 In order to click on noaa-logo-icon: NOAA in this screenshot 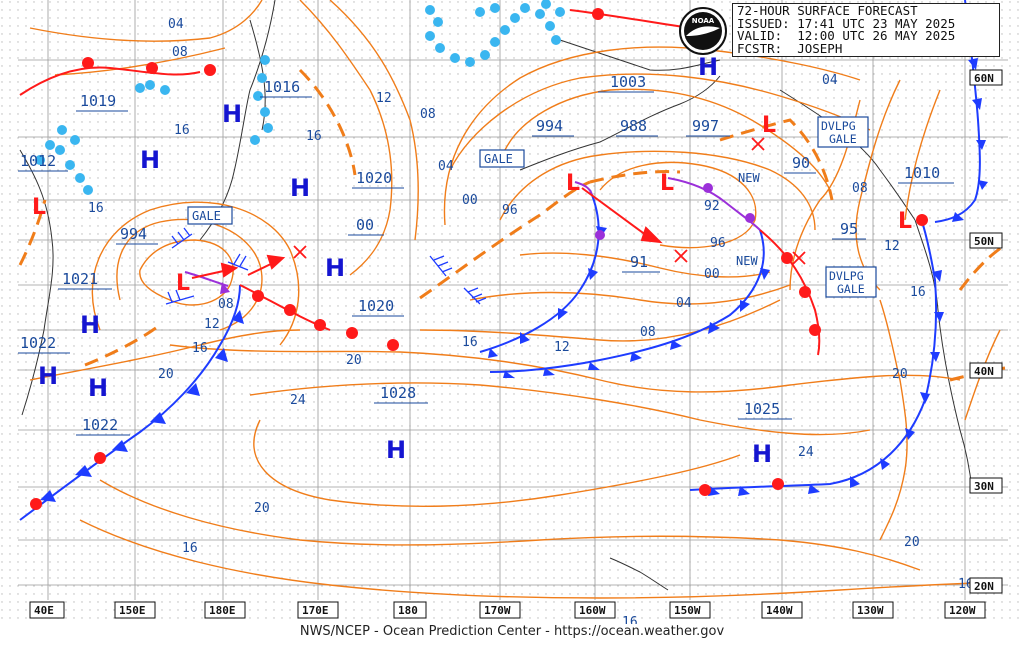, I will do `click(703, 31)`.